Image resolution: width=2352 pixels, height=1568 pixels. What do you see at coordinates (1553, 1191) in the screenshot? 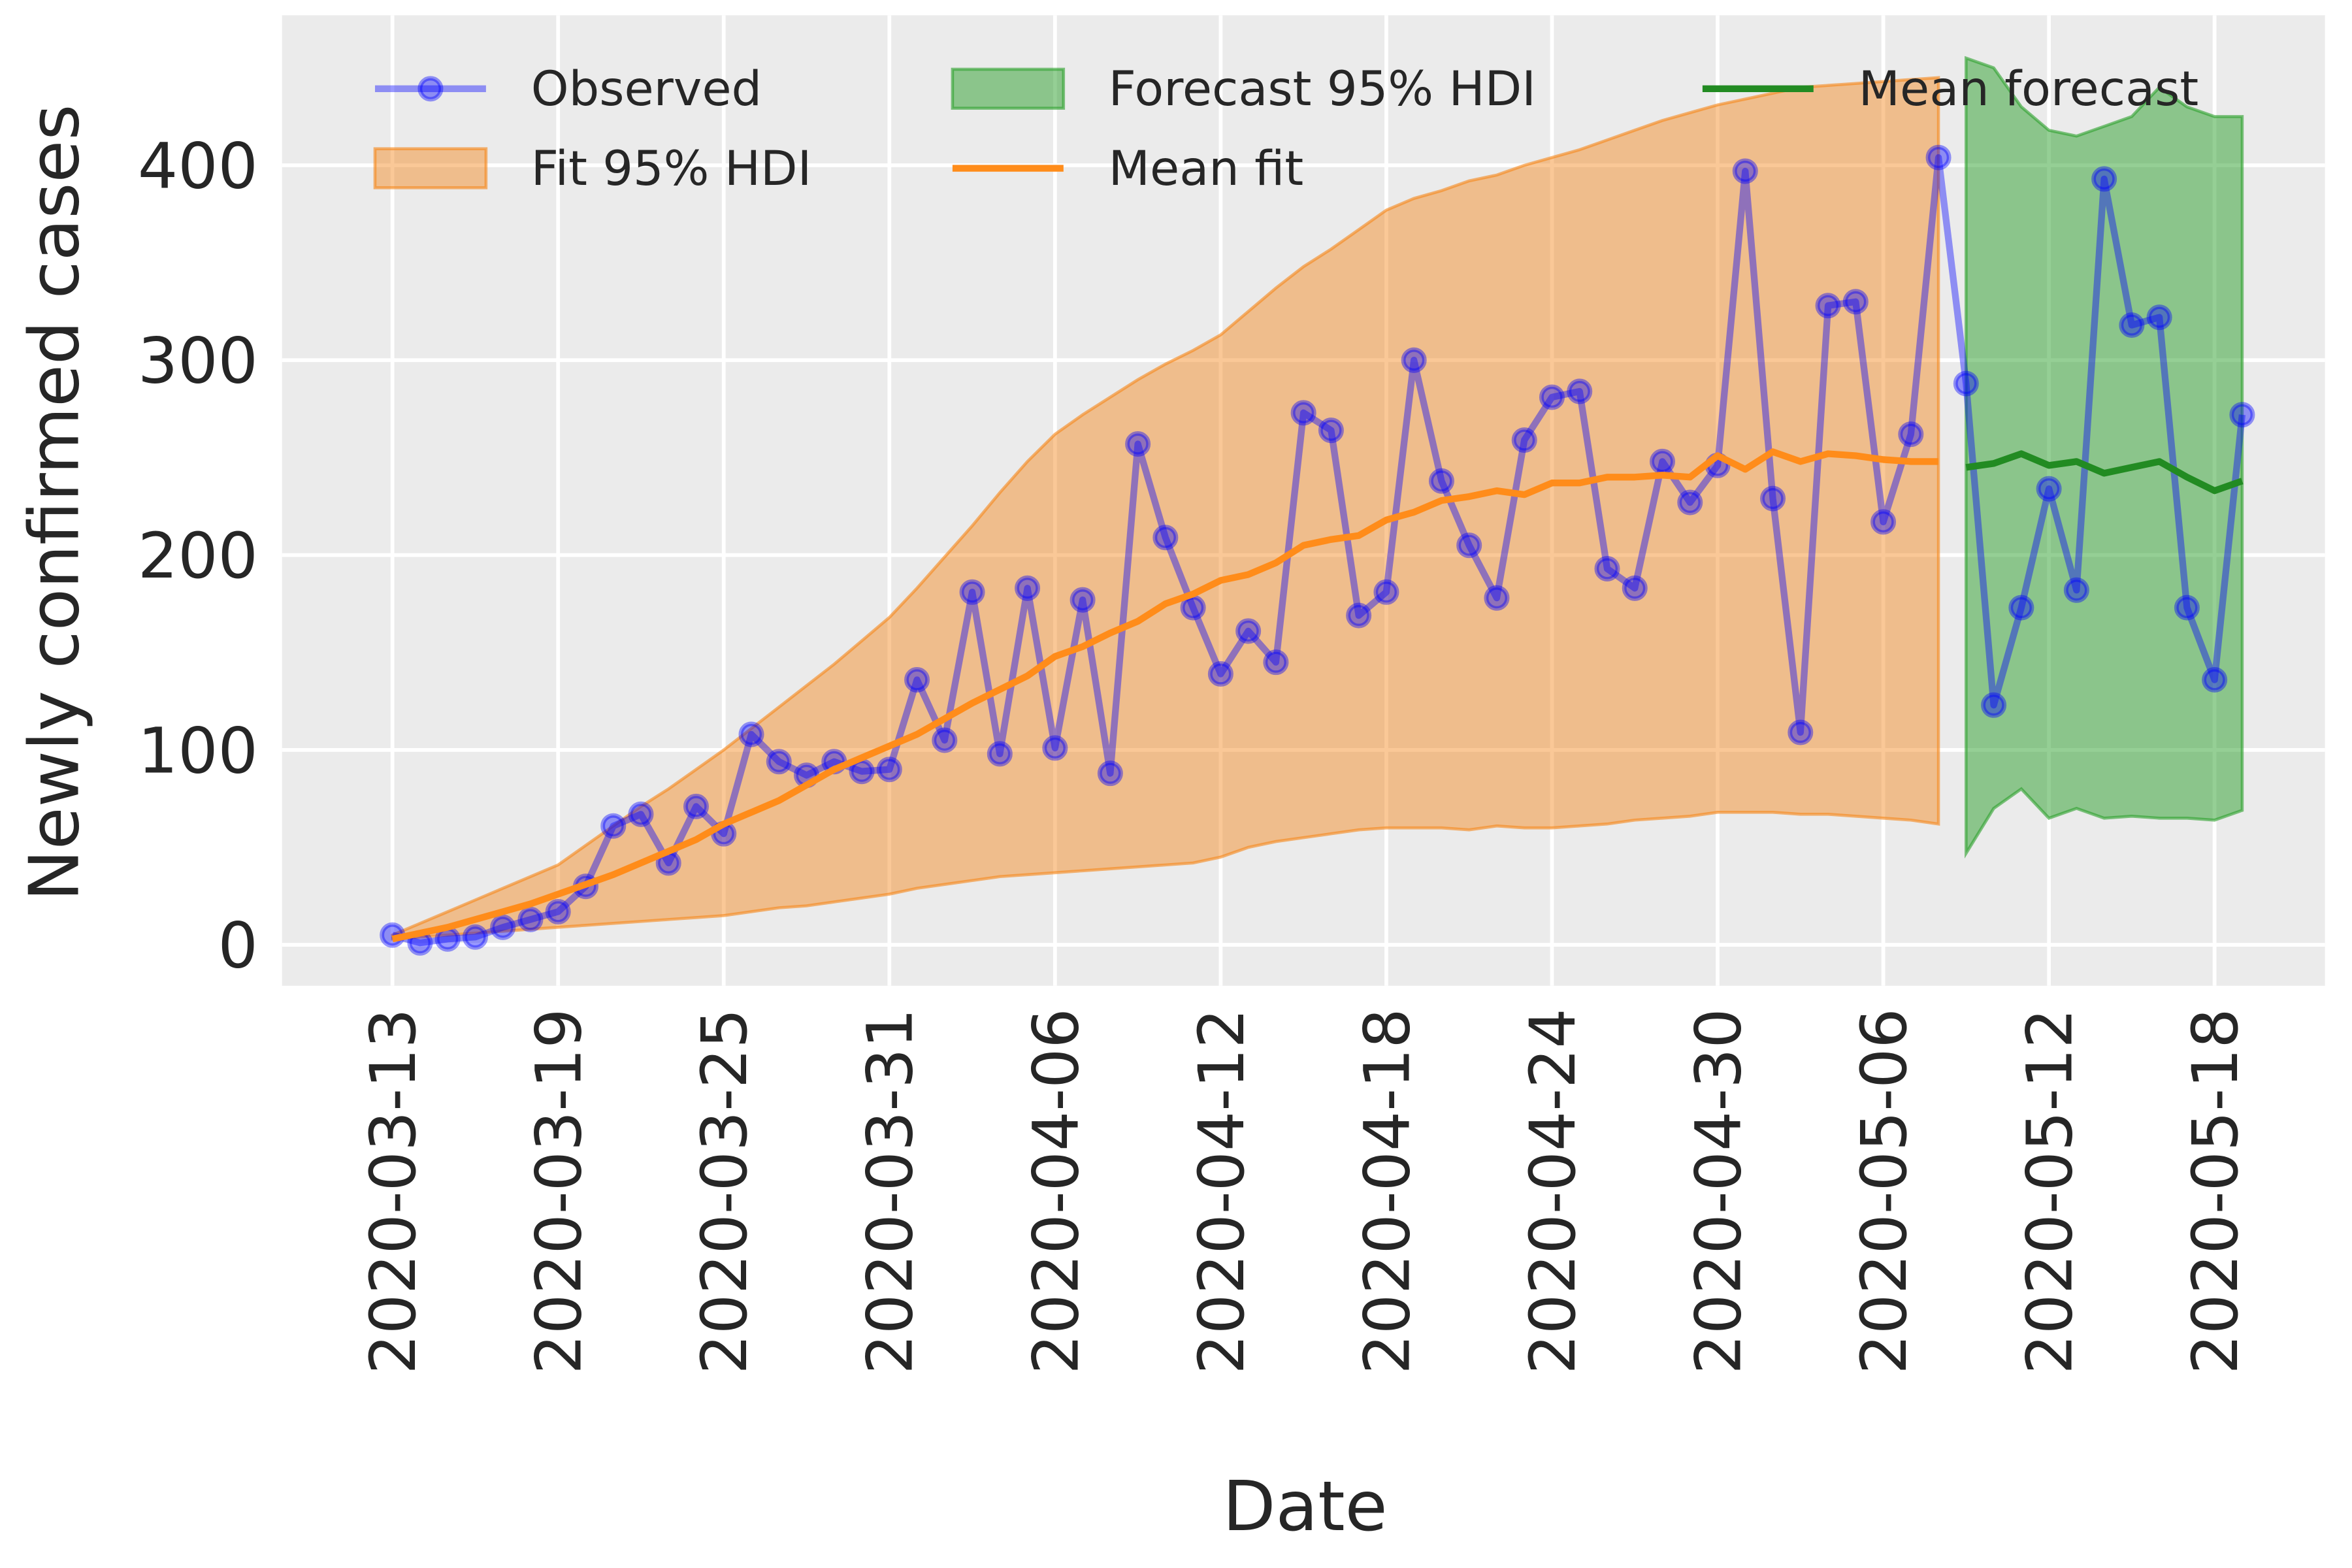
I see `x-tick-label: 2020-04-24` at bounding box center [1553, 1191].